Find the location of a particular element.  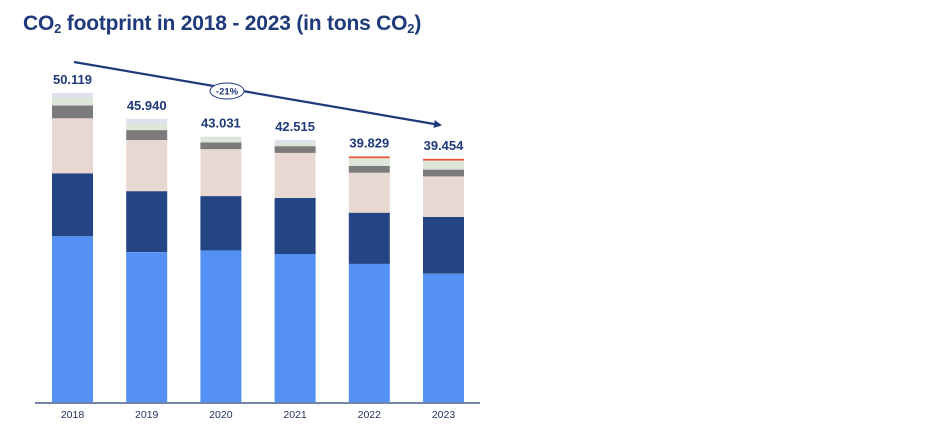

total-label: 50.119 is located at coordinates (72, 79).